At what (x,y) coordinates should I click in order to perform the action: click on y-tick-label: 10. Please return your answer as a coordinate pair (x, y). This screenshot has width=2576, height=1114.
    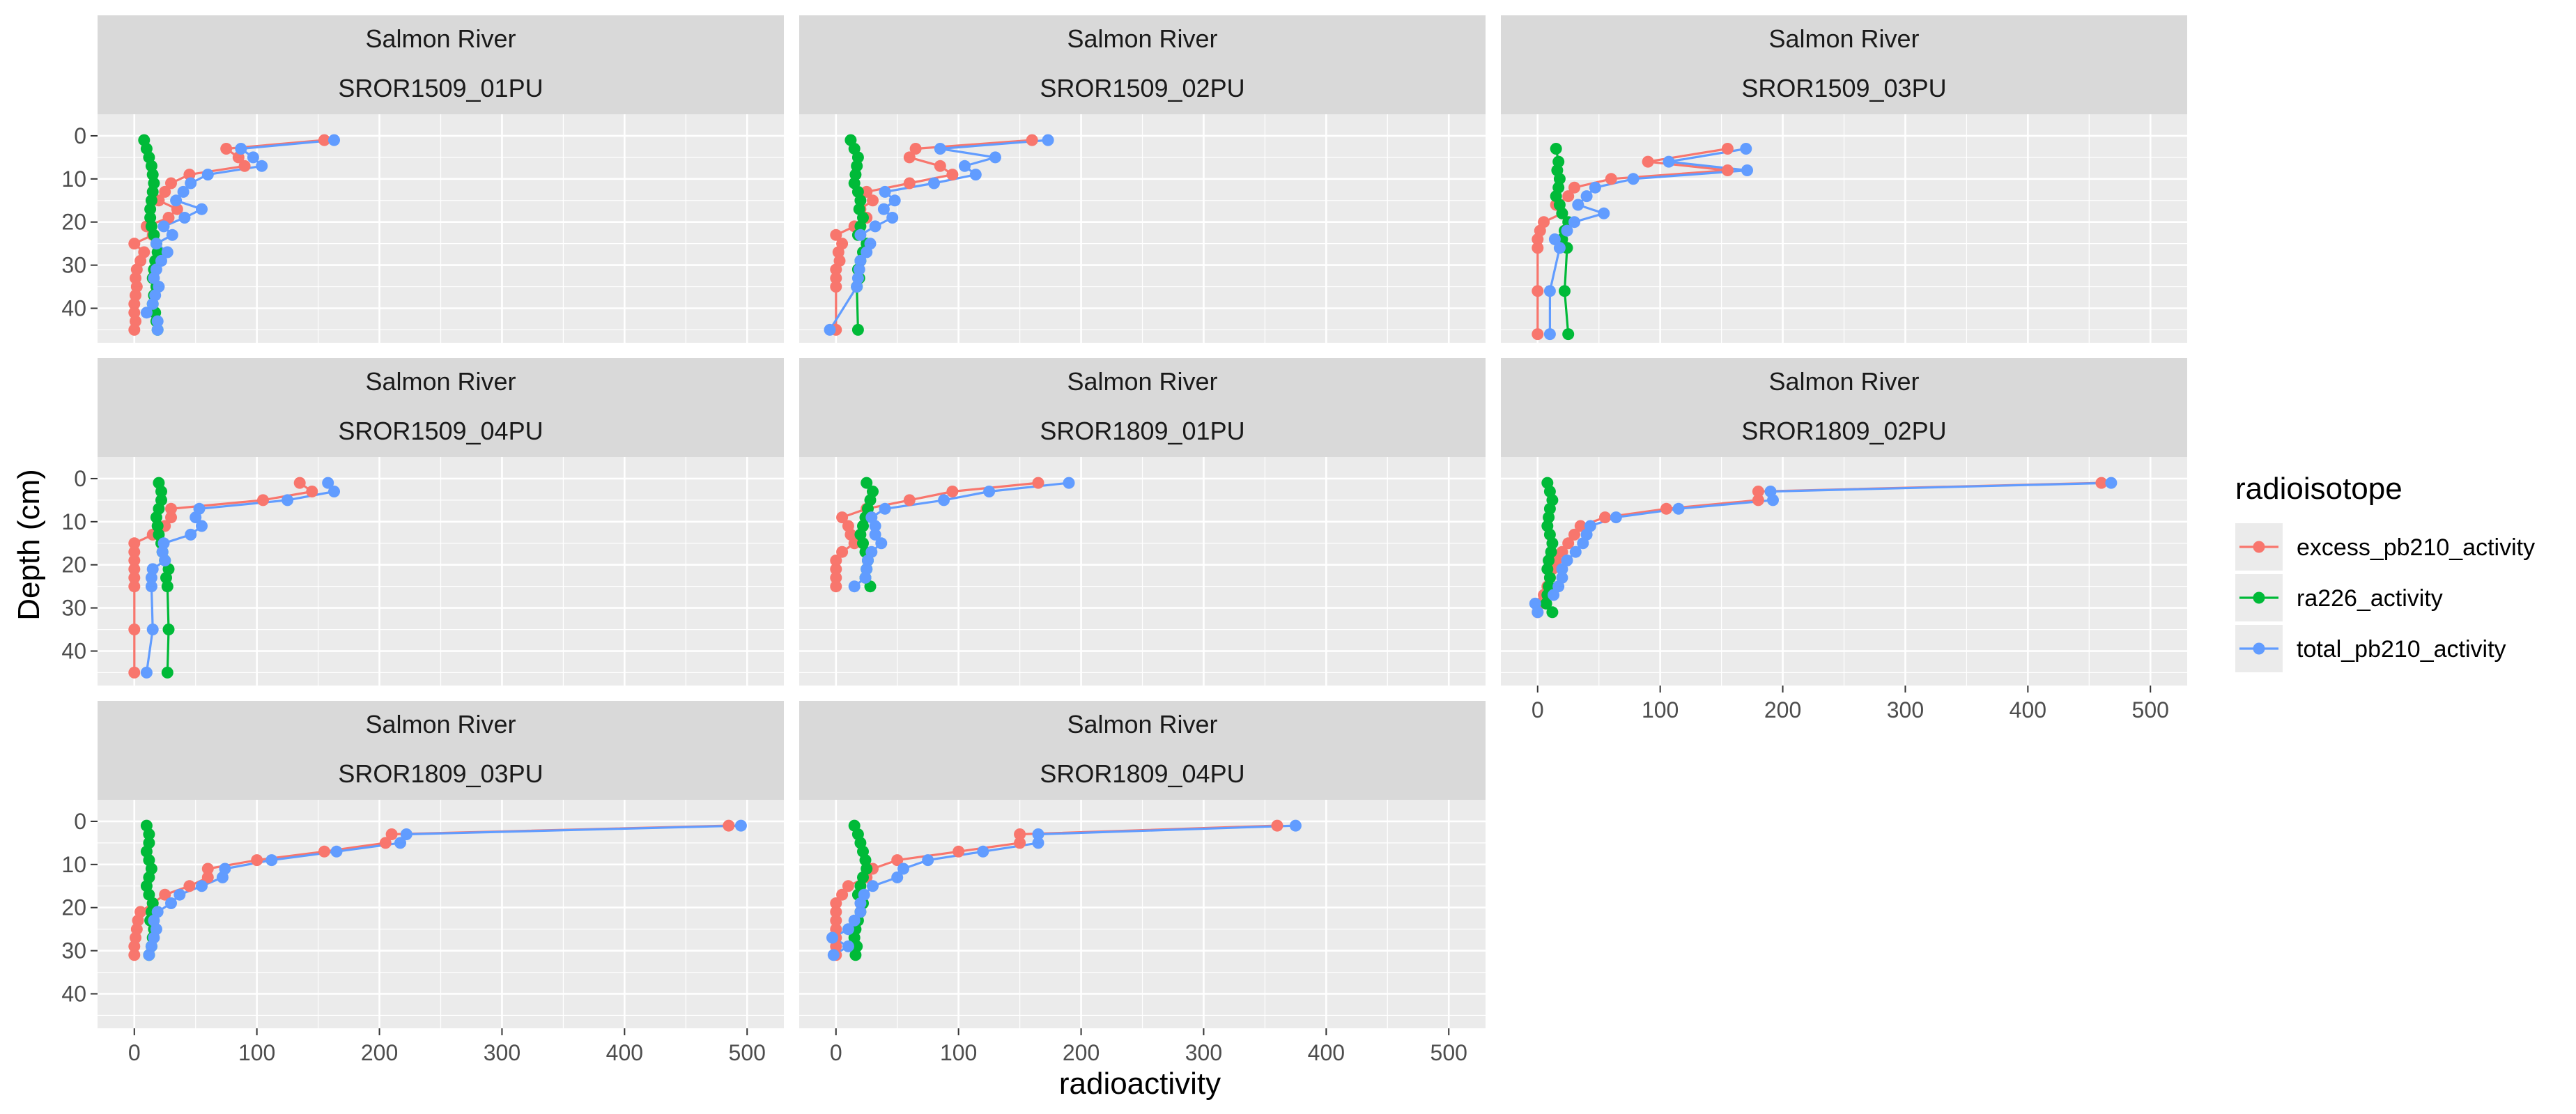
    Looking at the image, I should click on (73, 179).